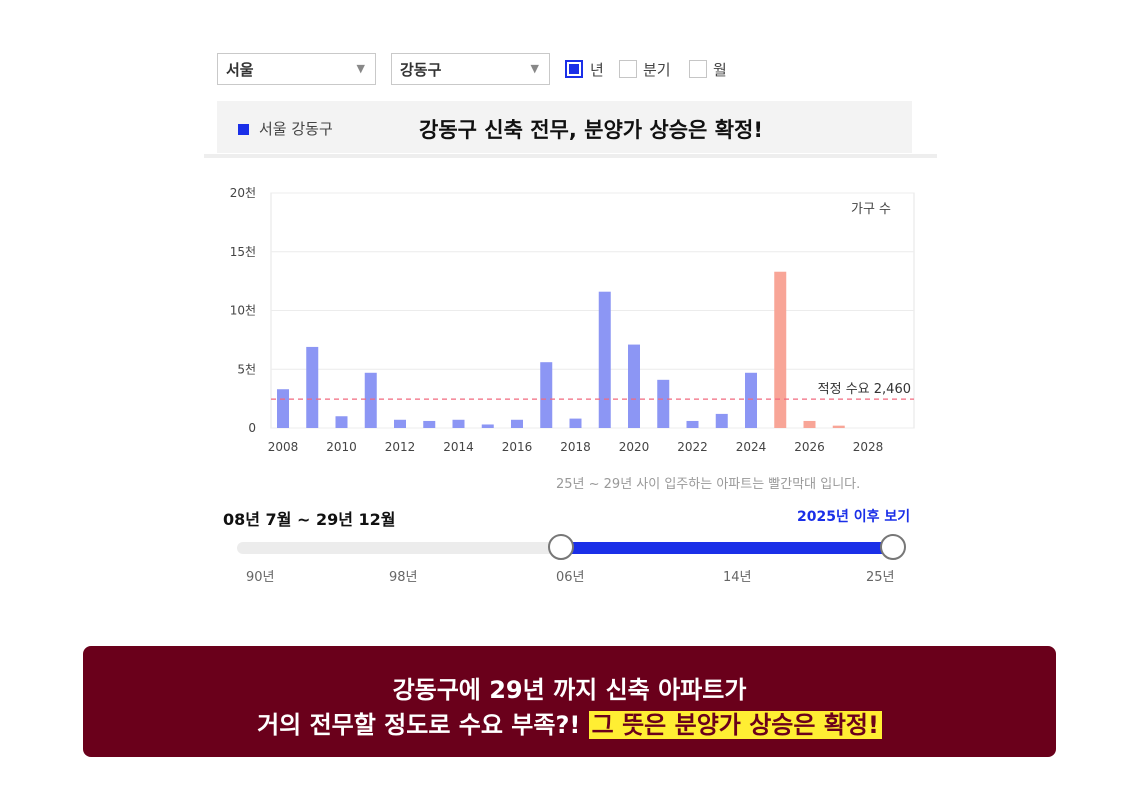 This screenshot has height=800, width=1140. I want to click on x-tick-label: 2022, so click(692, 447).